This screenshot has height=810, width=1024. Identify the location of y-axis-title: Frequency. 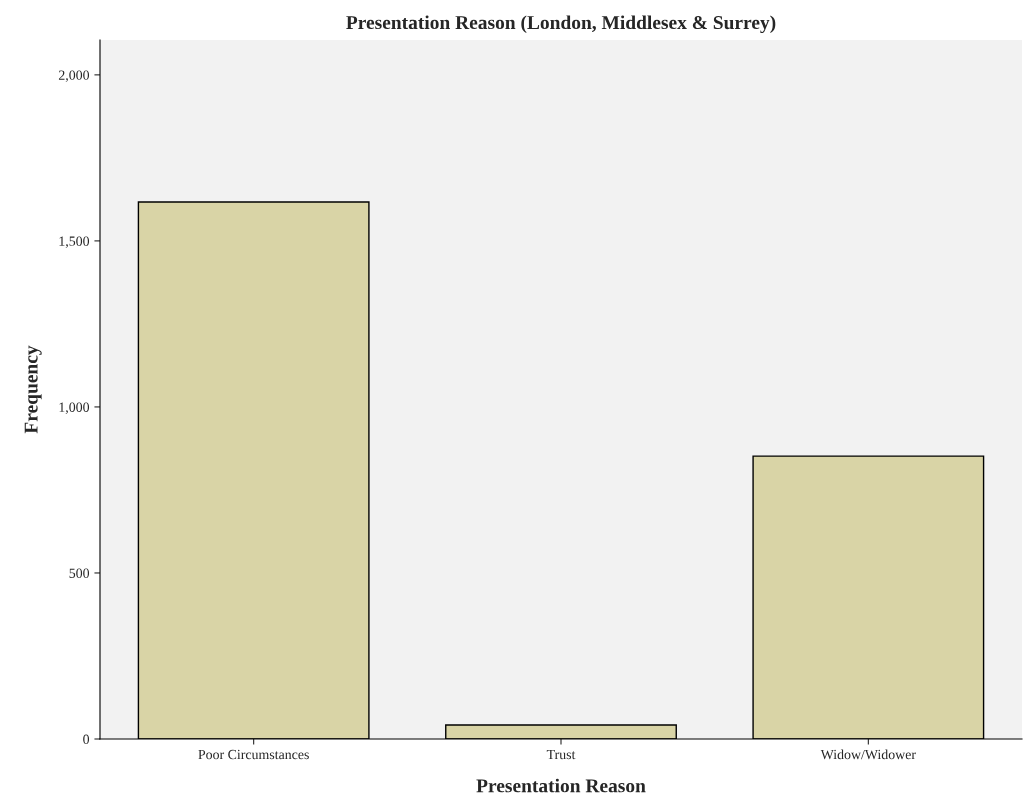
(33, 389).